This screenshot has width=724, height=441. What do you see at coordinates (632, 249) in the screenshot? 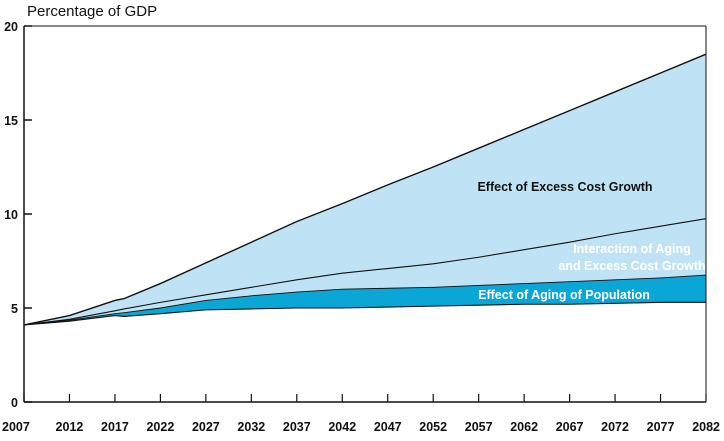
I see `annotation-label: Interaction of Aging` at bounding box center [632, 249].